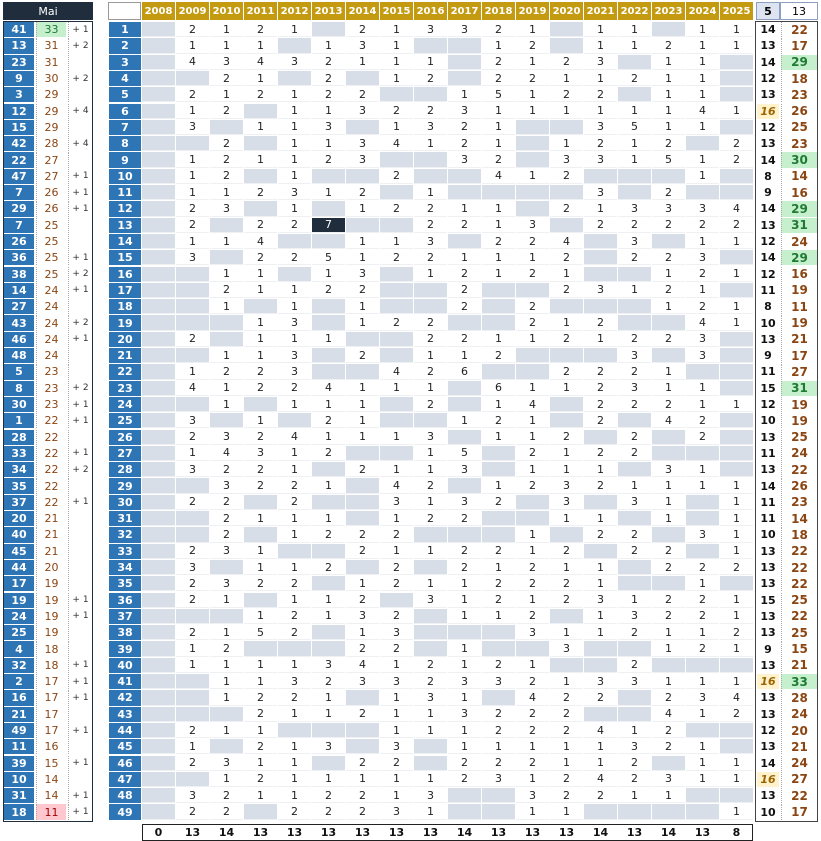 This screenshot has height=841, width=821. What do you see at coordinates (51, 127) in the screenshot?
I see `left-rank-count: 29` at bounding box center [51, 127].